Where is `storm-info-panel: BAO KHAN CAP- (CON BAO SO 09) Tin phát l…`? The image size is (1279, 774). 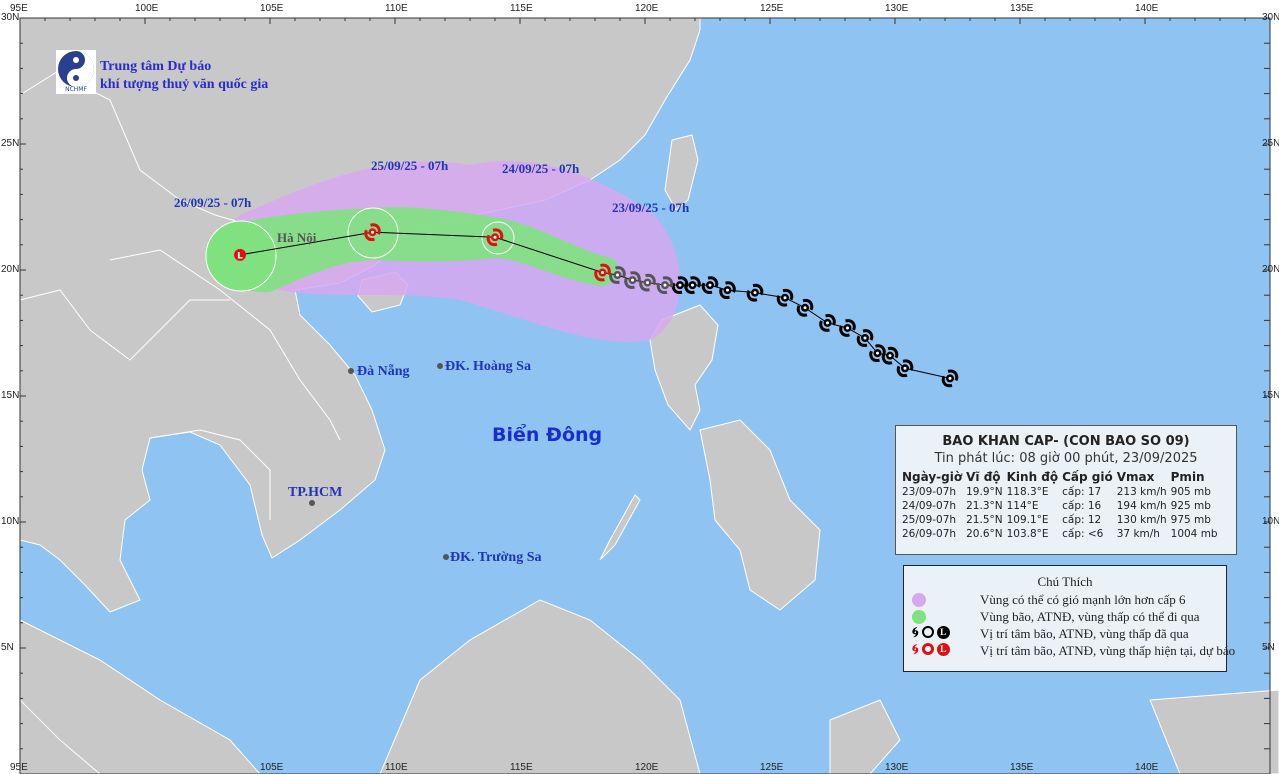
storm-info-panel: BAO KHAN CAP- (CON BAO SO 09) Tin phát l… is located at coordinates (1066, 490).